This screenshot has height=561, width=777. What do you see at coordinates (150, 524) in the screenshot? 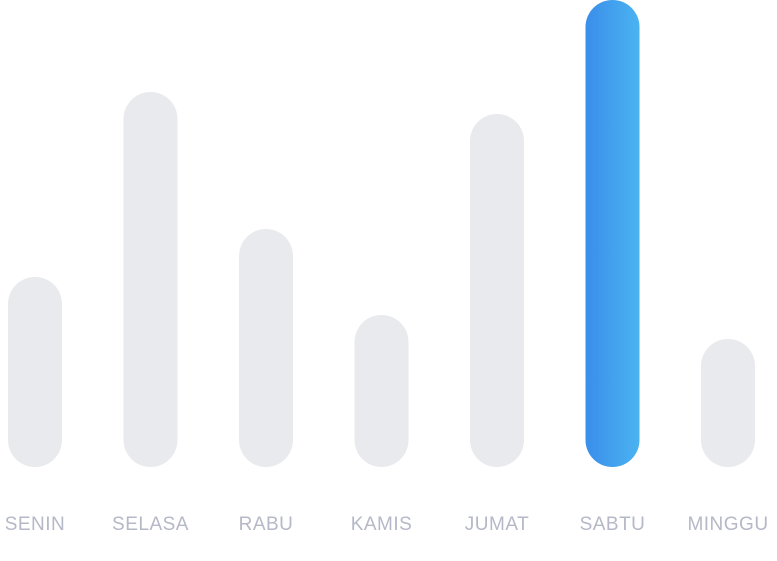
I see `x-label-selasa: SELASA` at bounding box center [150, 524].